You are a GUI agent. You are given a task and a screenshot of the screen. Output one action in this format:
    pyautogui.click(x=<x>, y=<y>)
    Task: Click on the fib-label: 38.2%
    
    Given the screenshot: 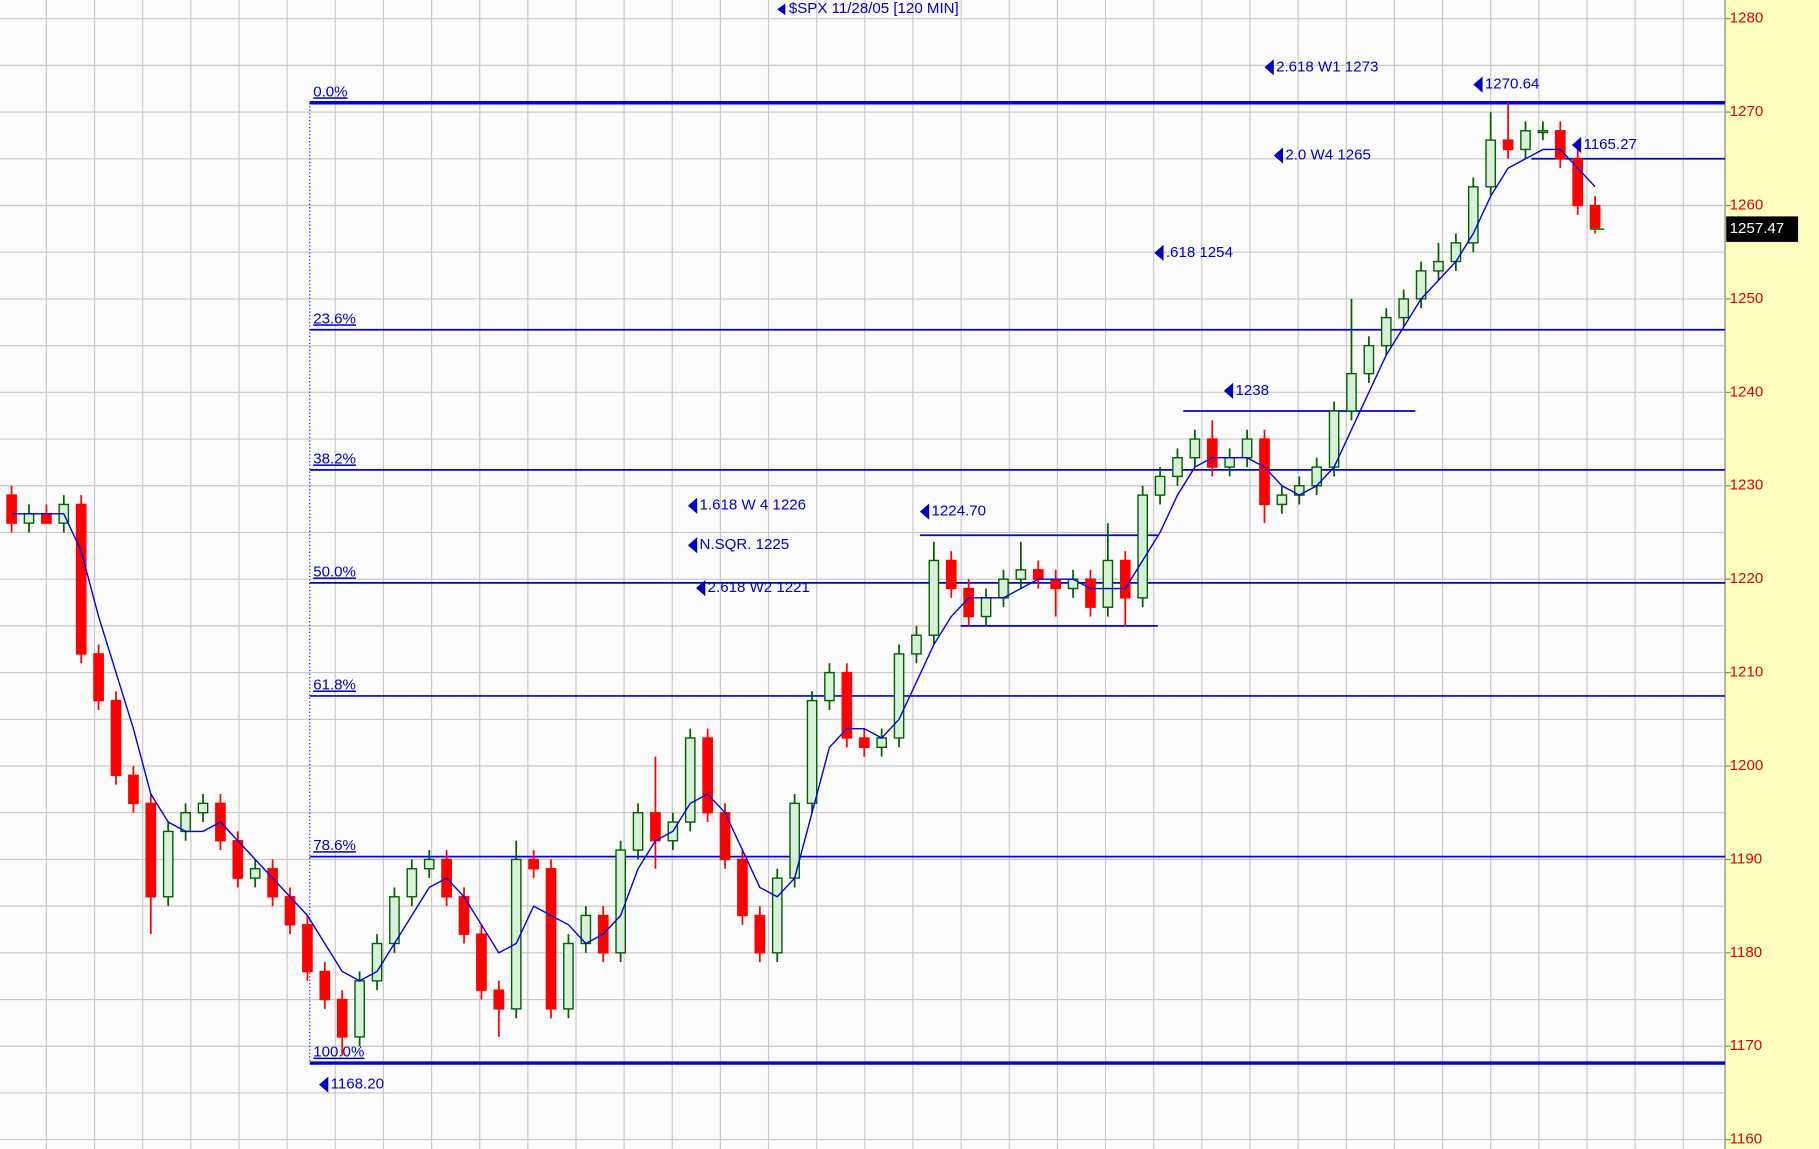 What is the action you would take?
    pyautogui.click(x=334, y=458)
    